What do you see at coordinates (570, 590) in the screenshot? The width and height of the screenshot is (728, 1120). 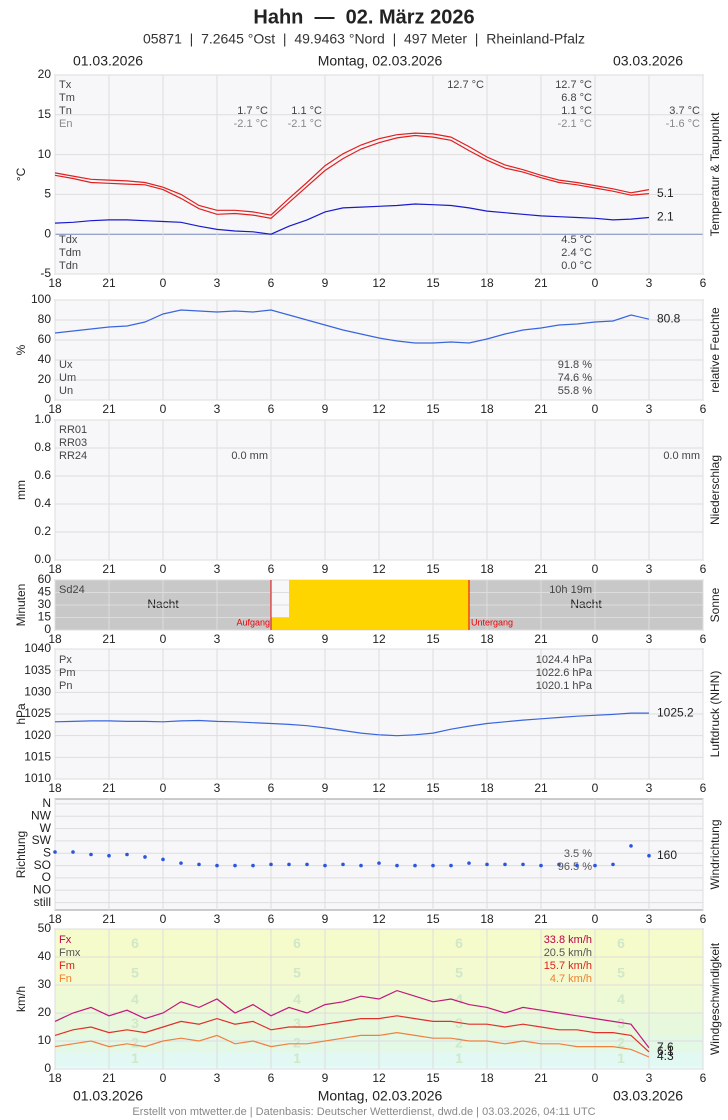 I see `stat-value: 10h 19m` at bounding box center [570, 590].